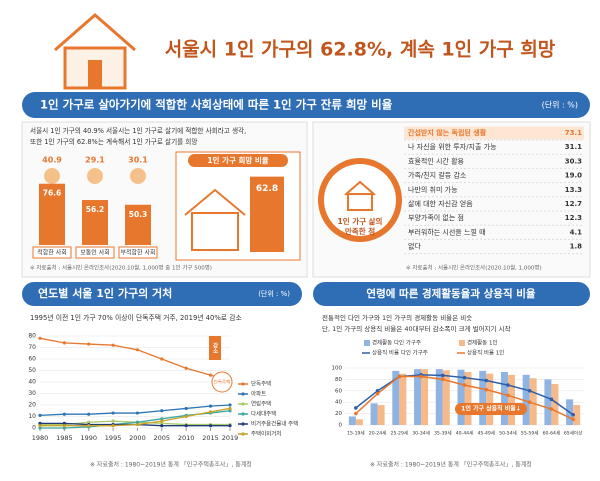 This screenshot has height=481, width=600. What do you see at coordinates (400, 433) in the screenshot?
I see `x-tick-label: 25-29세` at bounding box center [400, 433].